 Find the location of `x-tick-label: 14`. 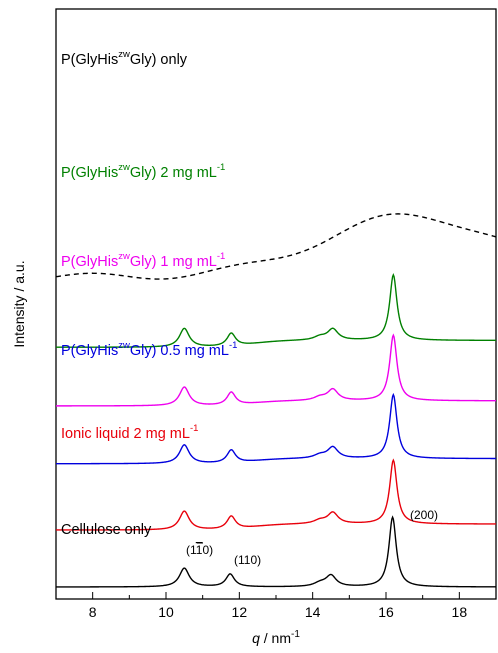

x-tick-label: 14 is located at coordinates (313, 612).